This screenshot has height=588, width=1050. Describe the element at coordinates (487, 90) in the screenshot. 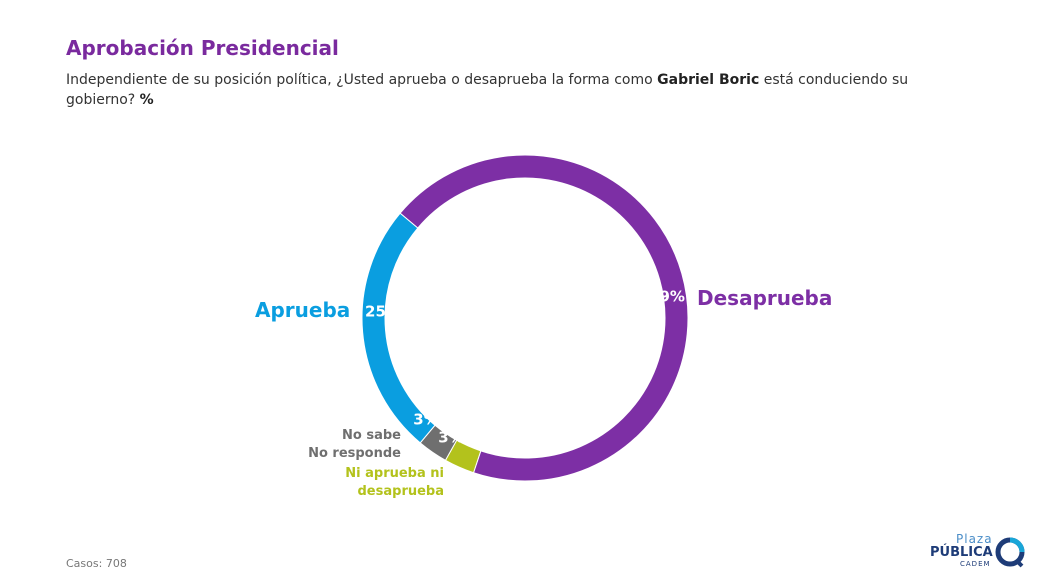

I see `subtitle-text-end: está conduciendo su gobierno?` at that location.